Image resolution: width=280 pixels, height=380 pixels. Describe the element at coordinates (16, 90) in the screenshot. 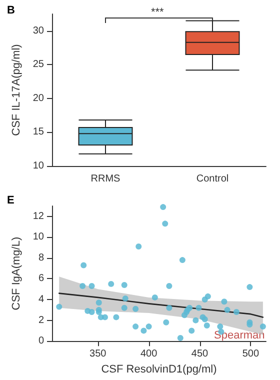

I see `y-axis-title: CSF IL-17A(pg/ml)` at that location.